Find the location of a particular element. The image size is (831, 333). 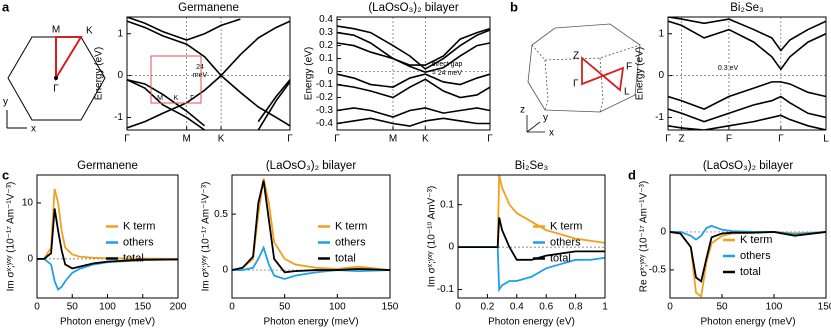

x-tick-label: 200 is located at coordinates (178, 307).